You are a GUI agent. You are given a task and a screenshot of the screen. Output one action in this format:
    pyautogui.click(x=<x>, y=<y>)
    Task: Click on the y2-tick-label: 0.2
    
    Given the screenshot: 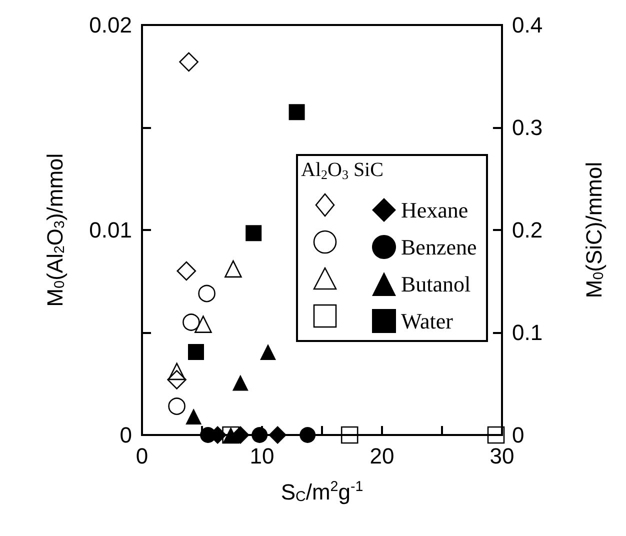 What is the action you would take?
    pyautogui.click(x=527, y=230)
    